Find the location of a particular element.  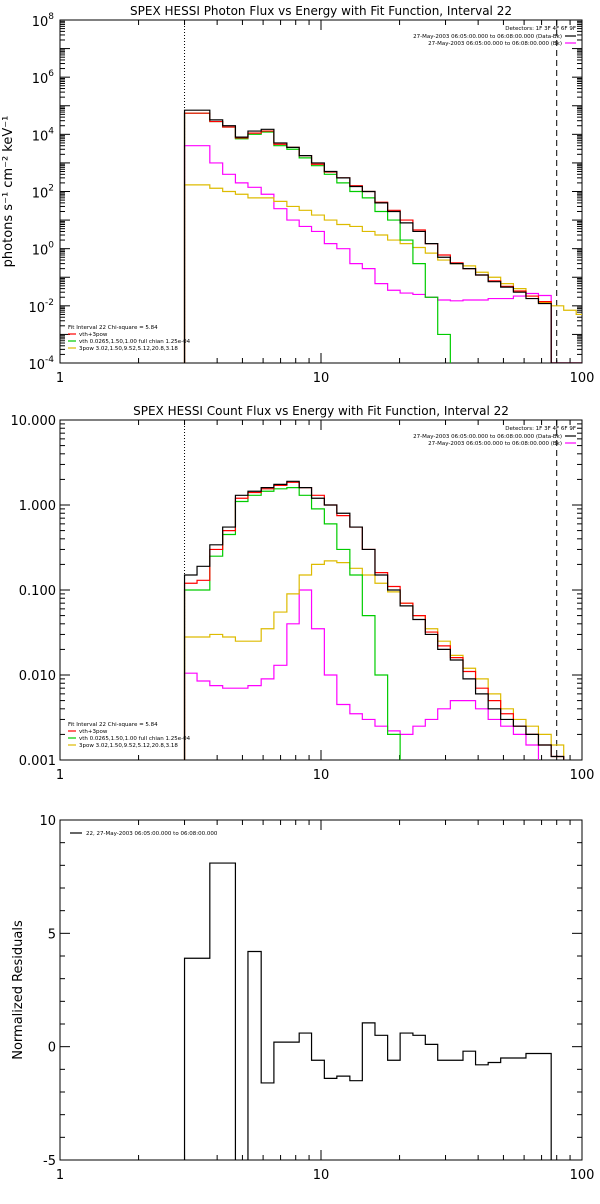

y-tick-exponent: -2 is located at coordinates (49, 303).